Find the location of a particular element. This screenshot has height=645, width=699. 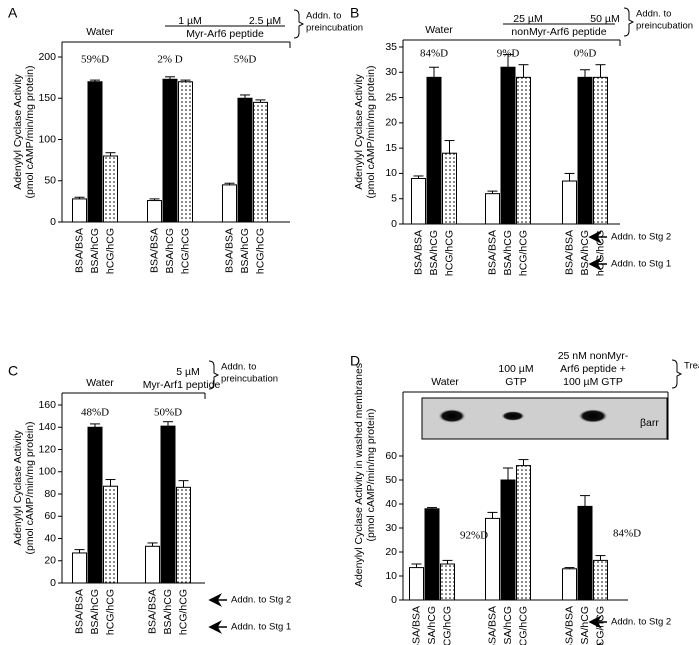

category-label: 5 µM is located at coordinates (188, 372).